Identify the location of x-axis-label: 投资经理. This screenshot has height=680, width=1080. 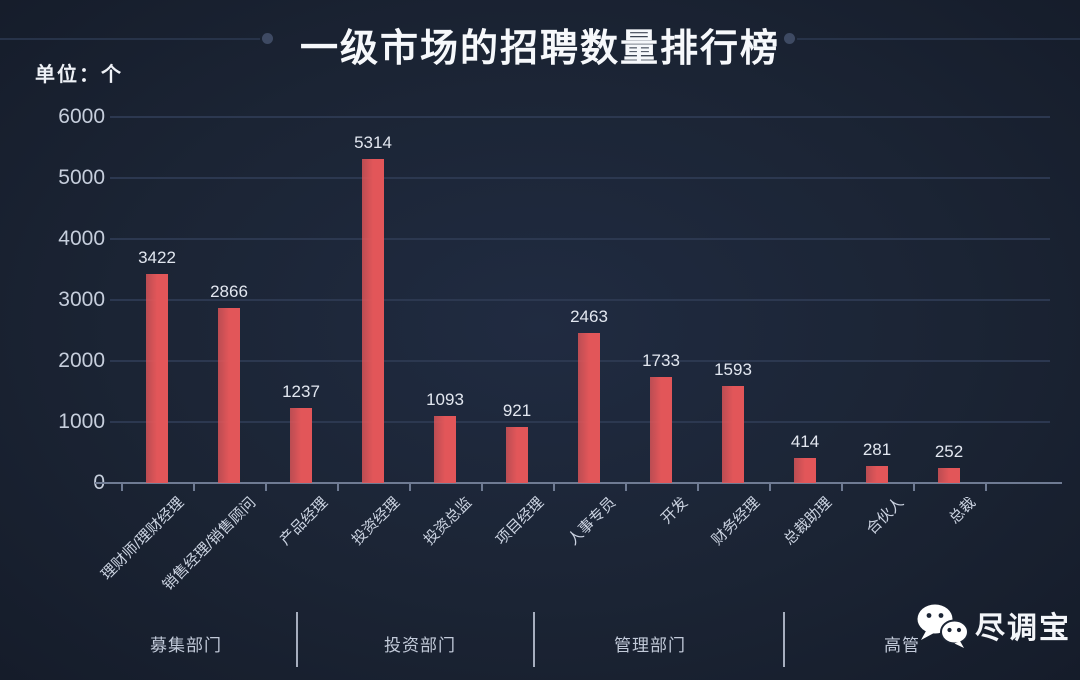
(376, 521).